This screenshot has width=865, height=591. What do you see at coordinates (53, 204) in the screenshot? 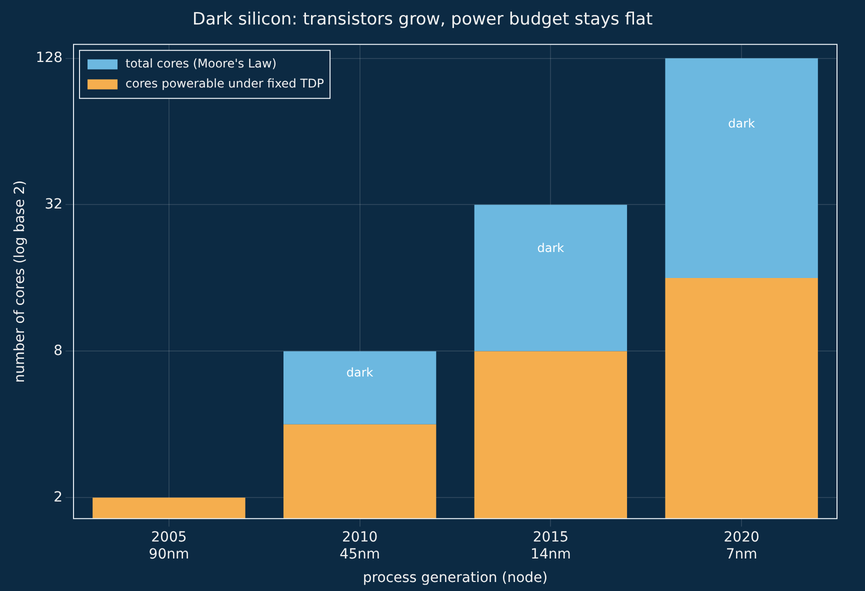
I see `y-tick-label: 32` at bounding box center [53, 204].